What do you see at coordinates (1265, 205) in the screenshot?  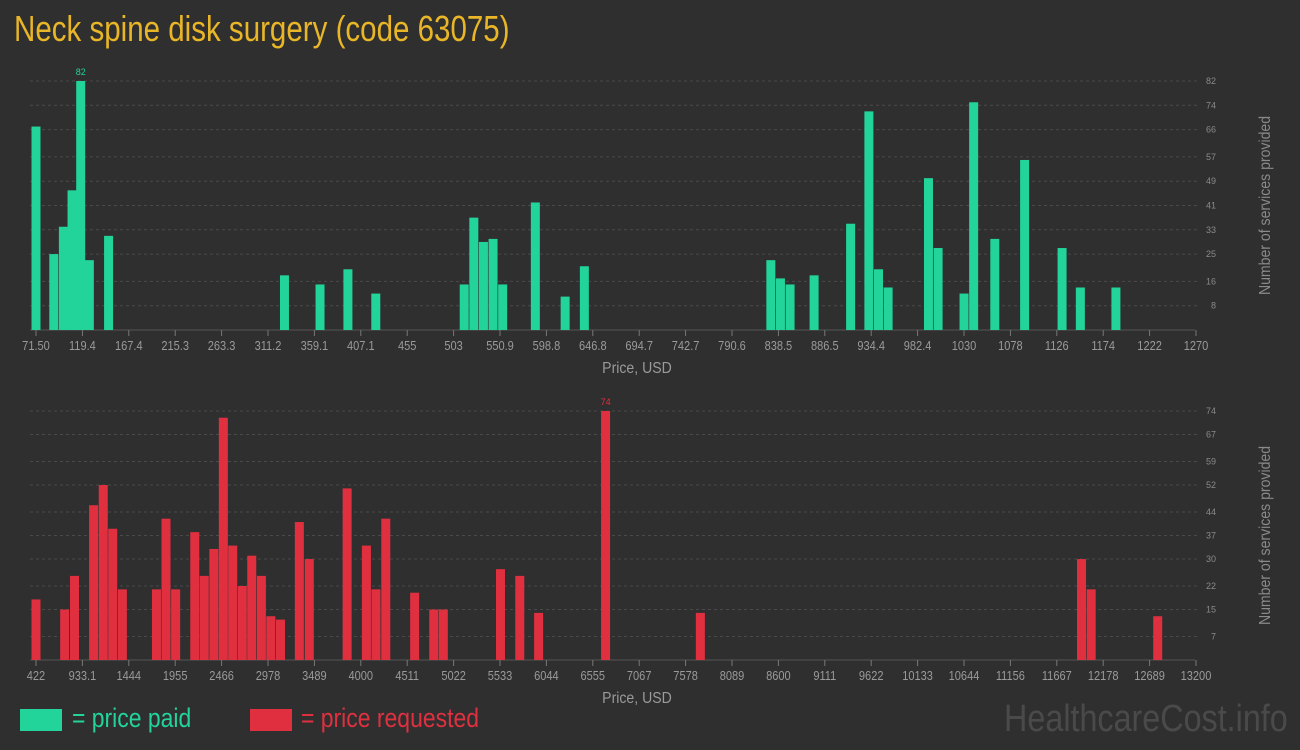 I see `paid-yaxis-title: Number of services provided` at bounding box center [1265, 205].